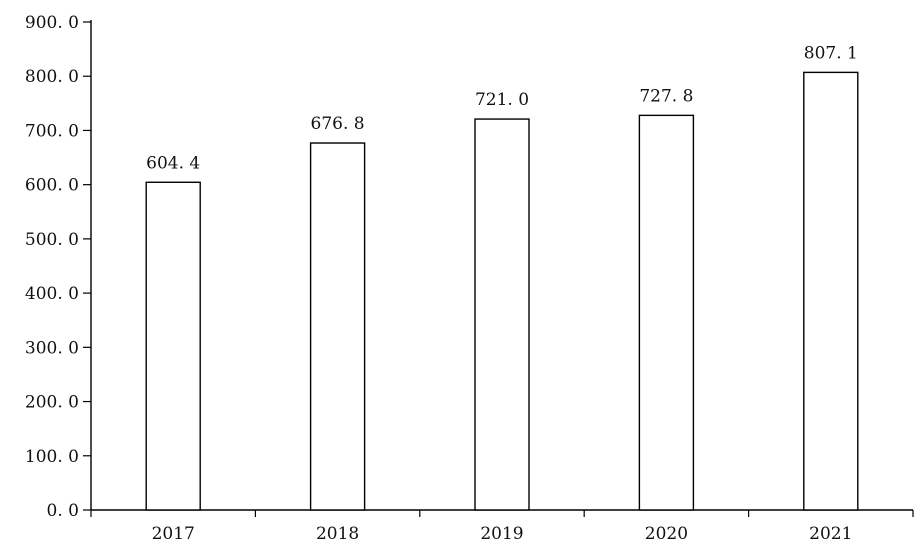  I want to click on bar-2020, so click(666, 312).